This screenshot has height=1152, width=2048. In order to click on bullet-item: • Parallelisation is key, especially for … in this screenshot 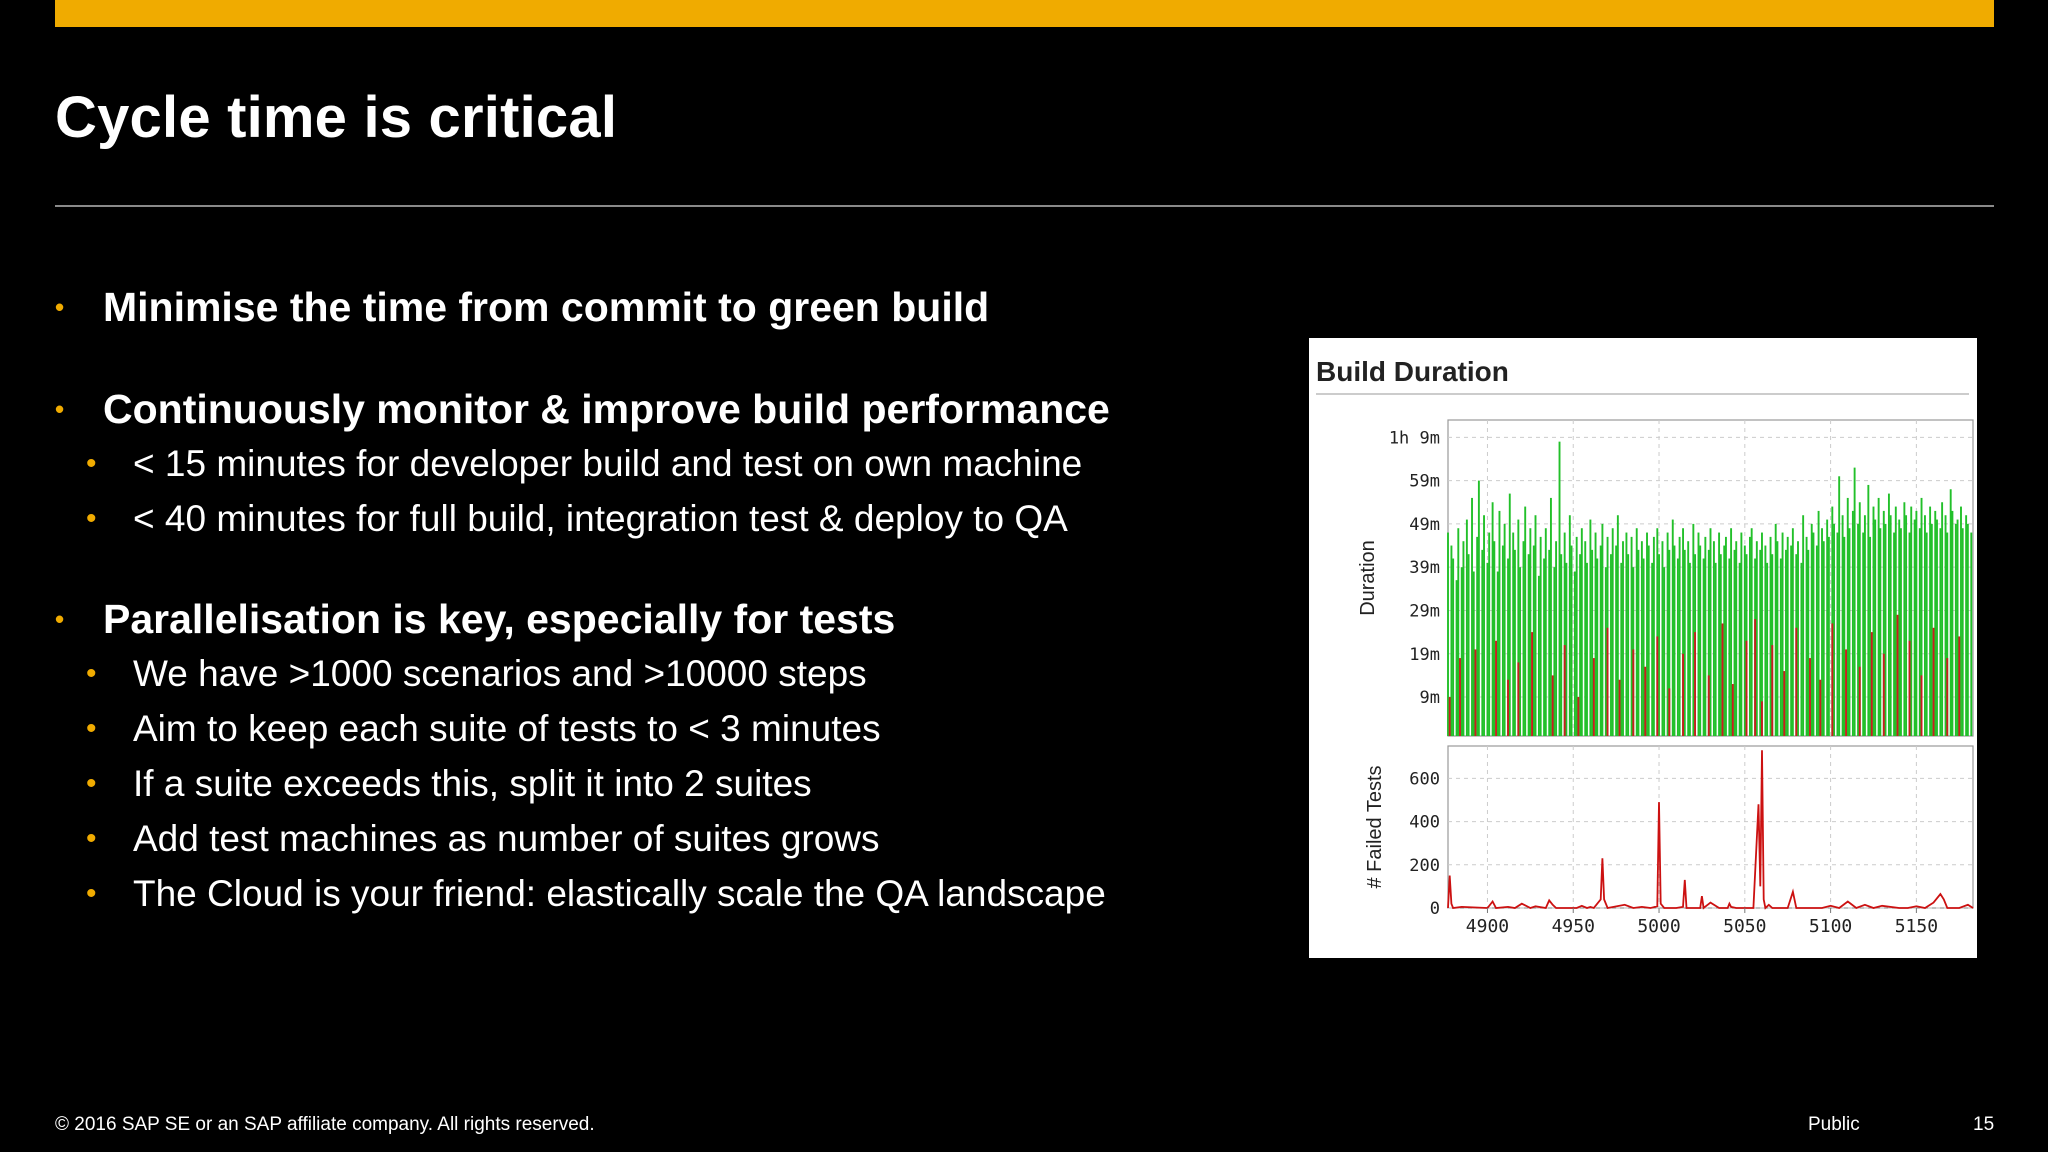, I will do `click(655, 619)`.